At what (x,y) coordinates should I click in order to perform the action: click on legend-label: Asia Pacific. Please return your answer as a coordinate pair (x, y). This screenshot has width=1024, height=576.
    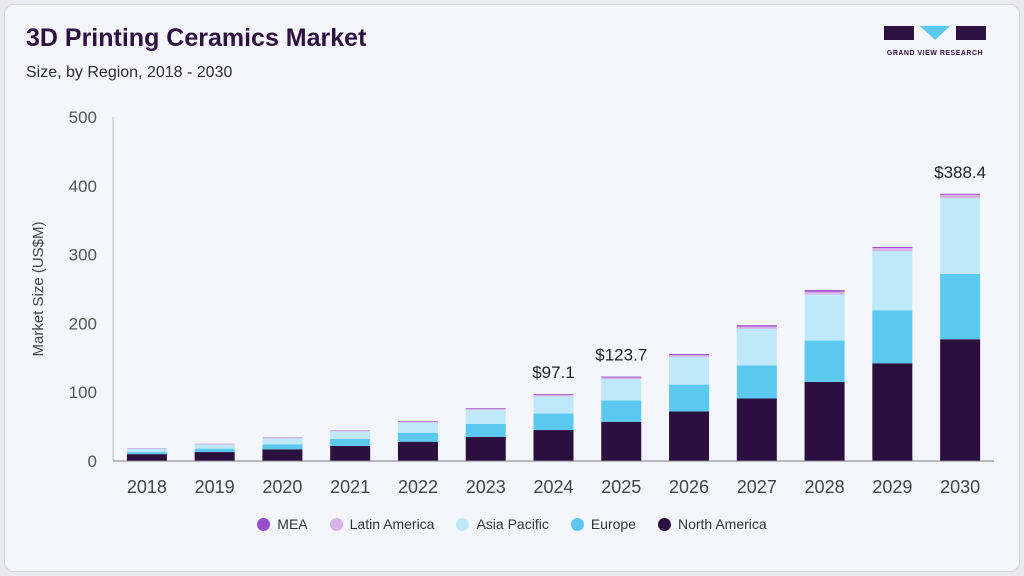
    Looking at the image, I should click on (512, 524).